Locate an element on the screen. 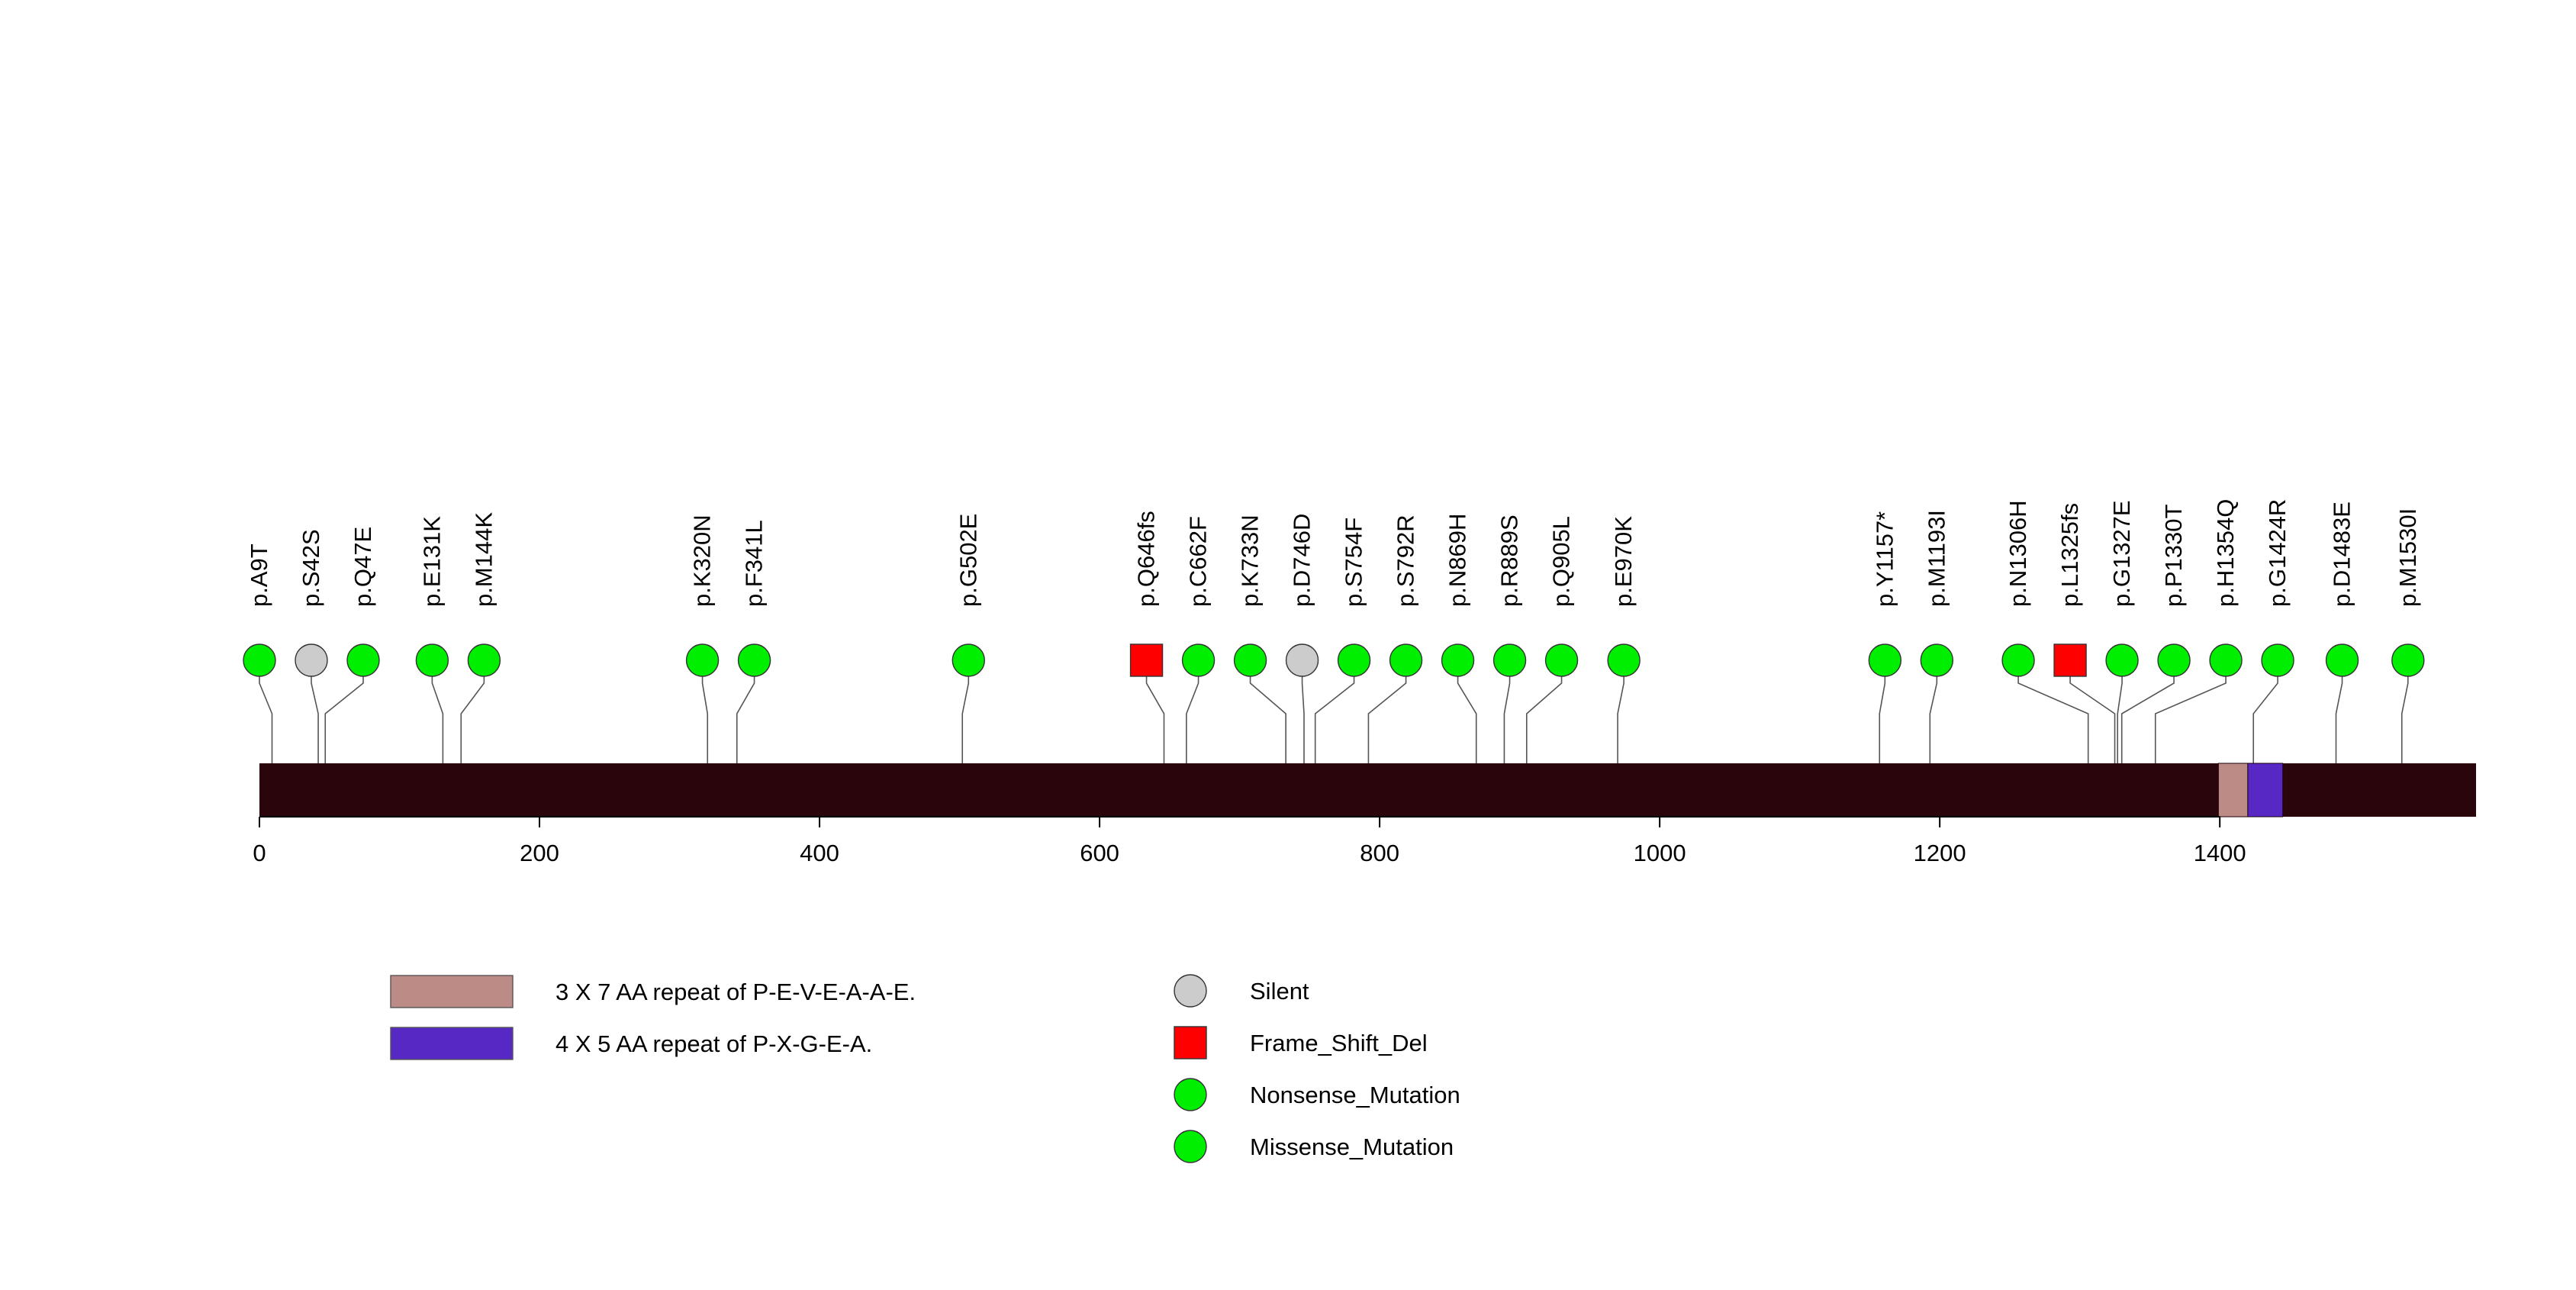  x-axis: 0 200 400 600 800 1000 1200 1400 is located at coordinates (1249, 841).